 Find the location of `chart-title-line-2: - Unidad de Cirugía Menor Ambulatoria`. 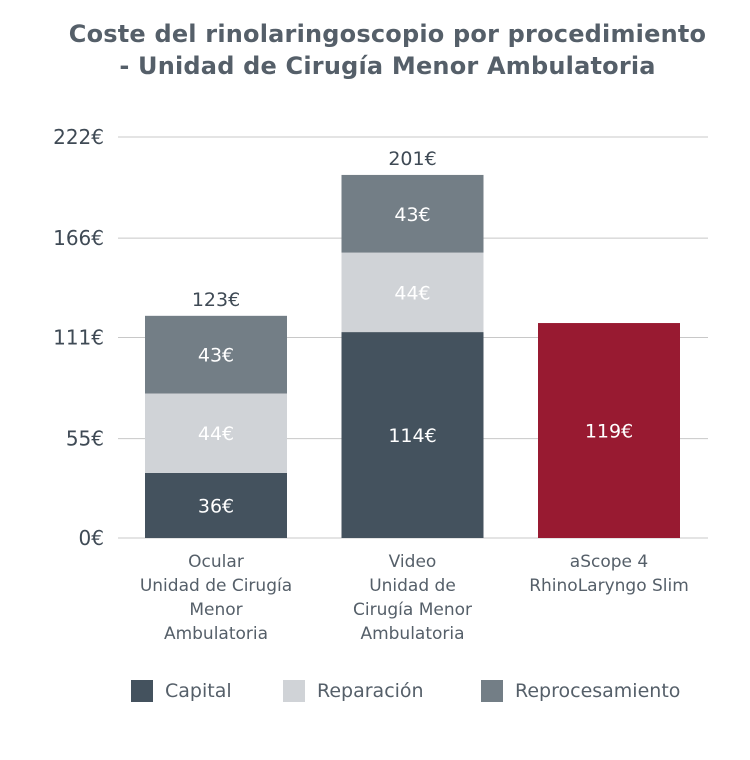

chart-title-line-2: - Unidad de Cirugía Menor Ambulatoria is located at coordinates (387, 66).